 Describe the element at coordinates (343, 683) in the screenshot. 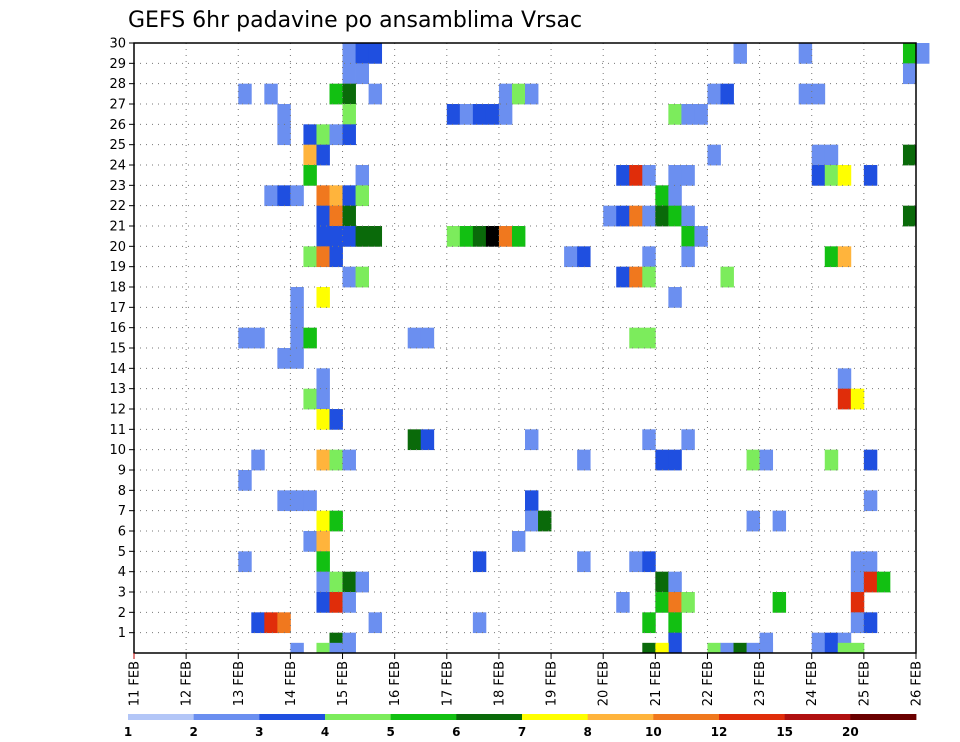

I see `x-tick-label: 15 FEB` at that location.